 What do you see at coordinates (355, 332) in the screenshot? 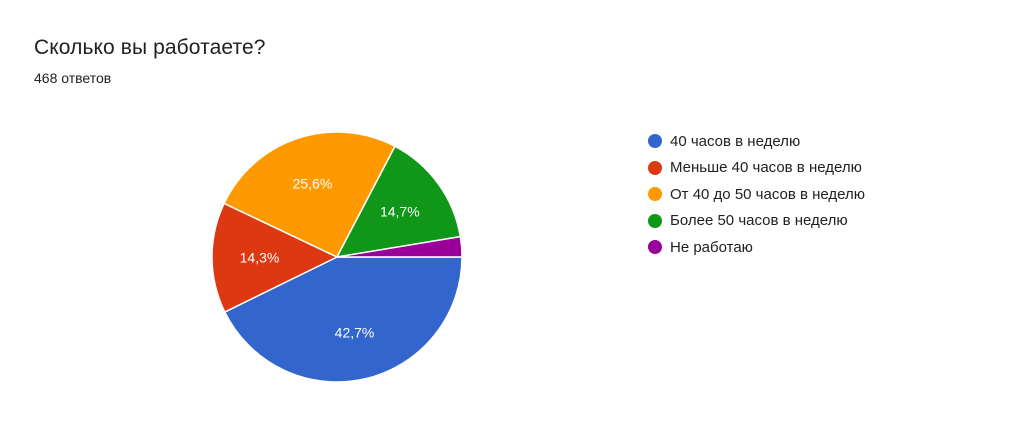
I see `slice-label-1: 42,7%` at bounding box center [355, 332].